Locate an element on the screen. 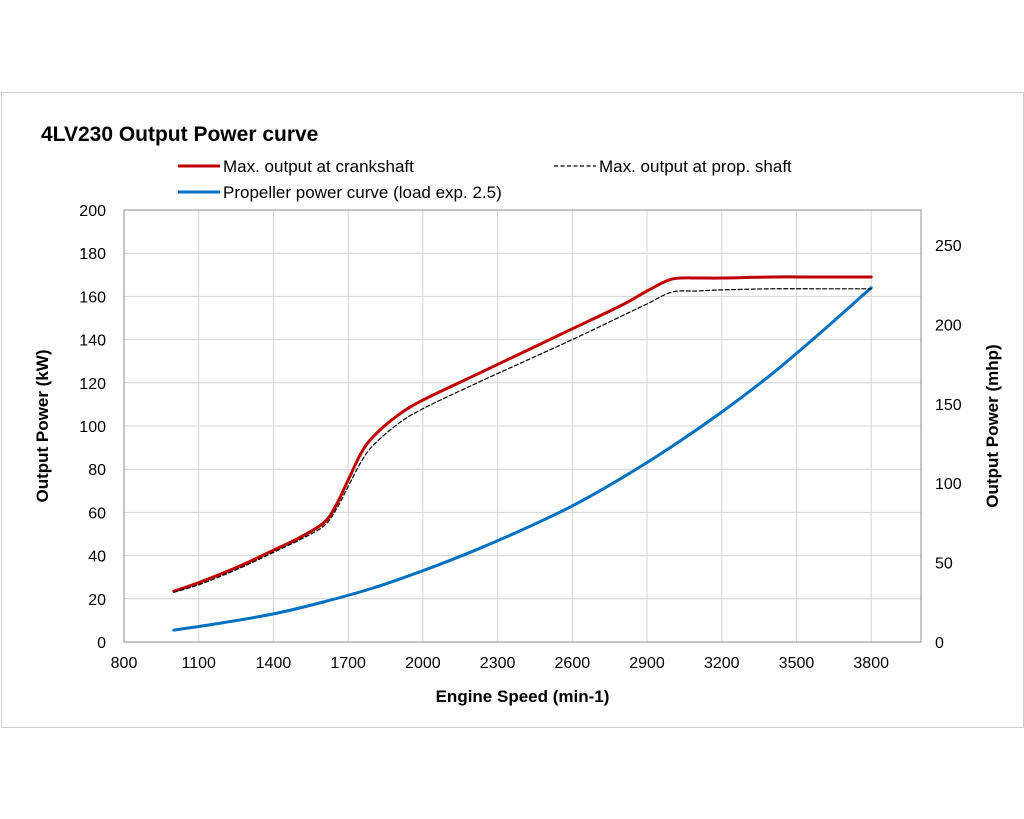 The width and height of the screenshot is (1024, 819). y-tick-label: 140 is located at coordinates (92, 341).